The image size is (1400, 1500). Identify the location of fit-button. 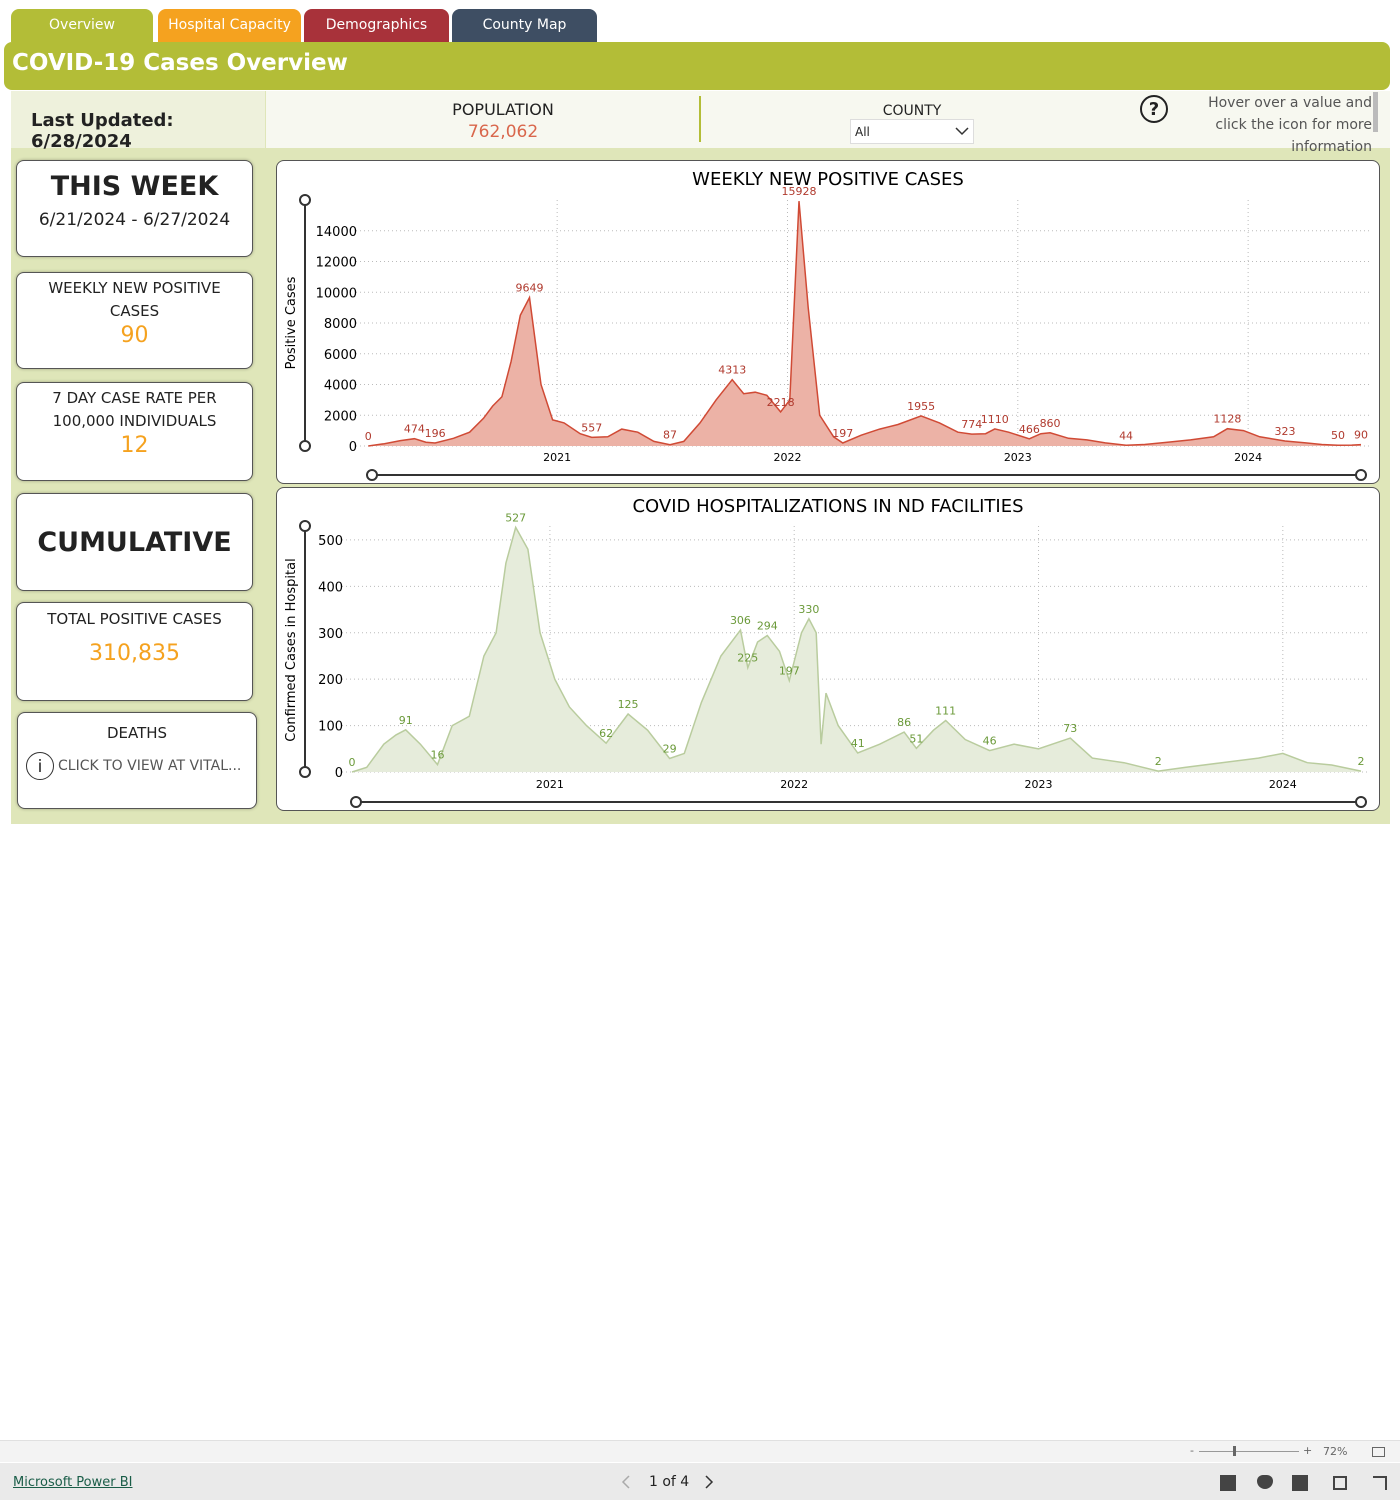
(1378, 1452).